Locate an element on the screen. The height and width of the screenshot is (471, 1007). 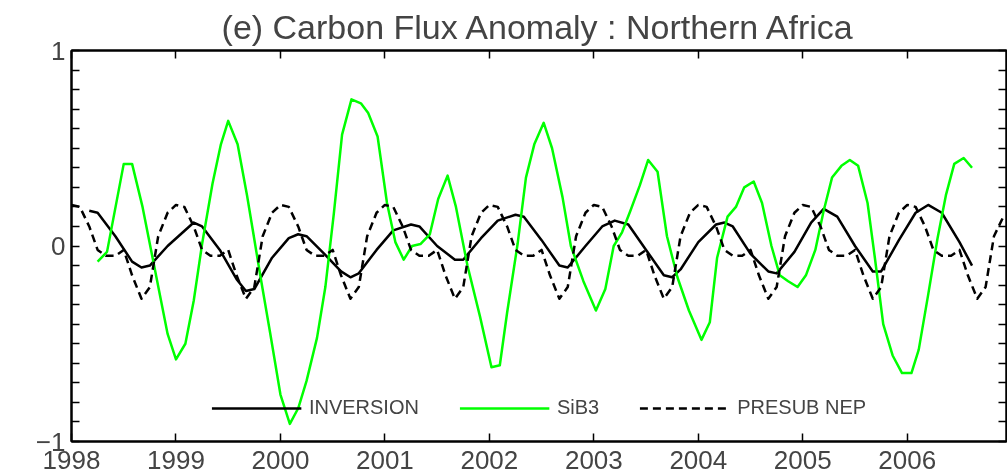
x-tick-label: 1999 is located at coordinates (176, 457).